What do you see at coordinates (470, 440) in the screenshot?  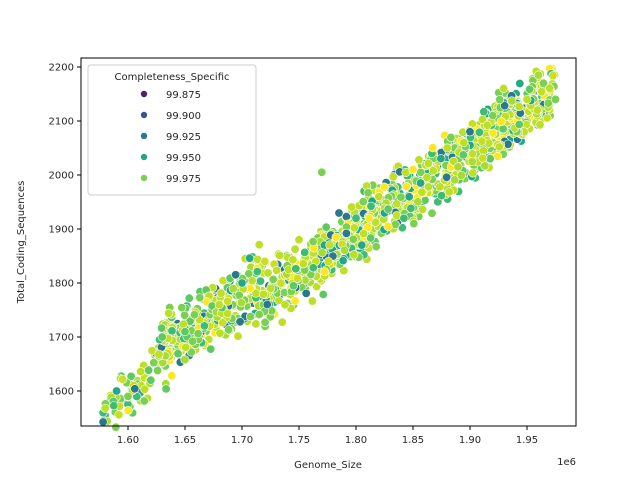 I see `x-tick-label: 1.90` at bounding box center [470, 440].